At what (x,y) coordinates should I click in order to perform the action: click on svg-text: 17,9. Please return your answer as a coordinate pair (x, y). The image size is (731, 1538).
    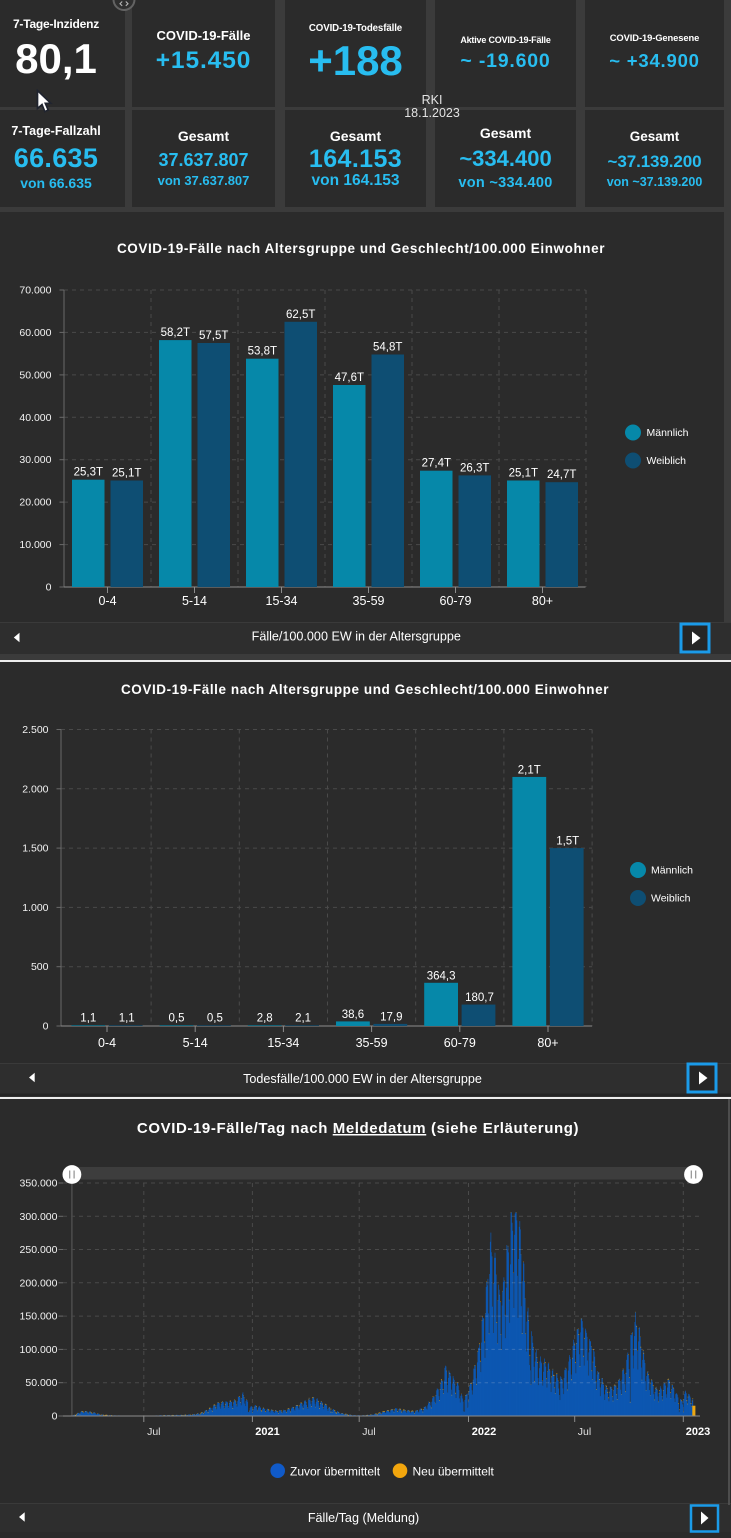
    Looking at the image, I should click on (391, 1017).